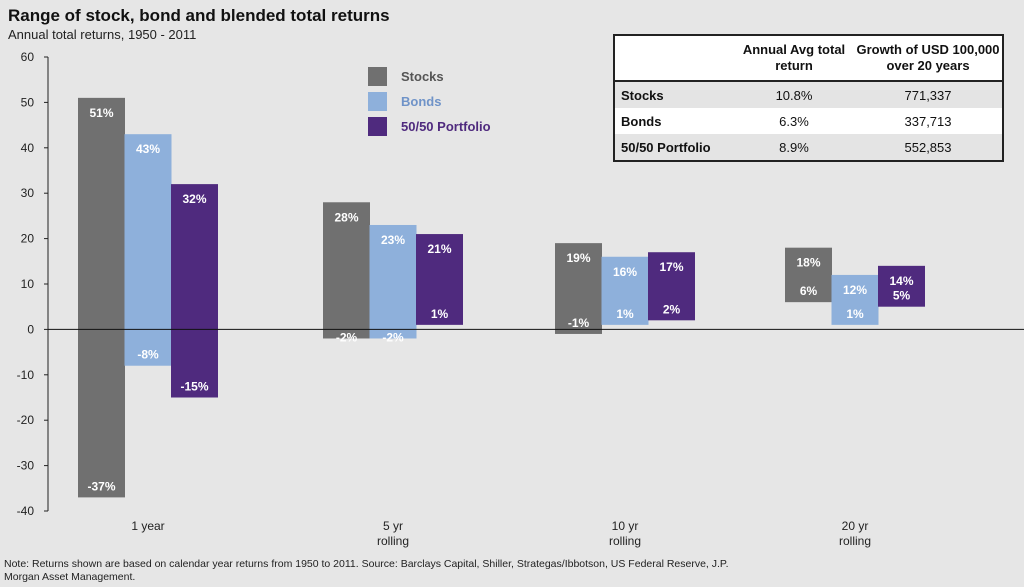  I want to click on table-header-blank, so click(674, 58).